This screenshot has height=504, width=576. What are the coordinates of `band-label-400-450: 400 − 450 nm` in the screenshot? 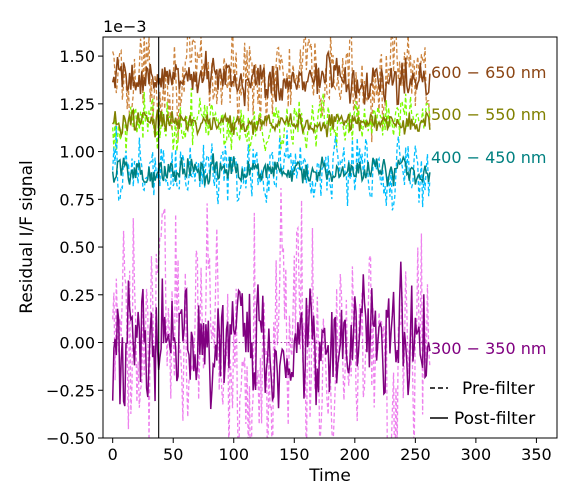 It's located at (488, 157).